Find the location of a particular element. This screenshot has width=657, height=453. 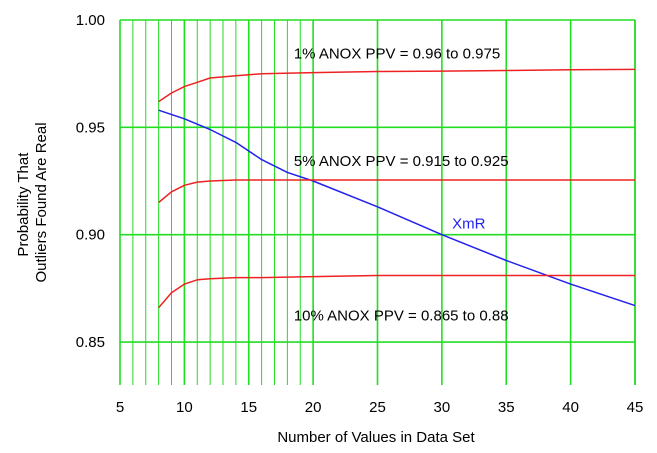

annotation-text: 1% ANOX PPV = 0.96 to 0.975 is located at coordinates (397, 54).